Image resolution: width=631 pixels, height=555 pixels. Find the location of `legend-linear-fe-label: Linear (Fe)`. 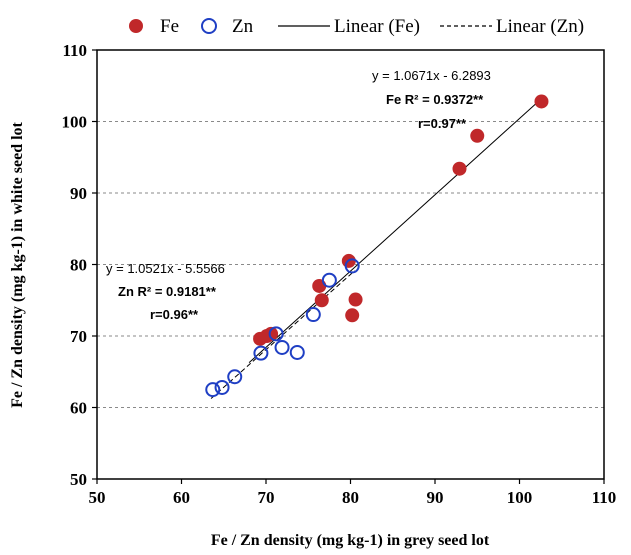

legend-linear-fe-label: Linear (Fe) is located at coordinates (377, 26).